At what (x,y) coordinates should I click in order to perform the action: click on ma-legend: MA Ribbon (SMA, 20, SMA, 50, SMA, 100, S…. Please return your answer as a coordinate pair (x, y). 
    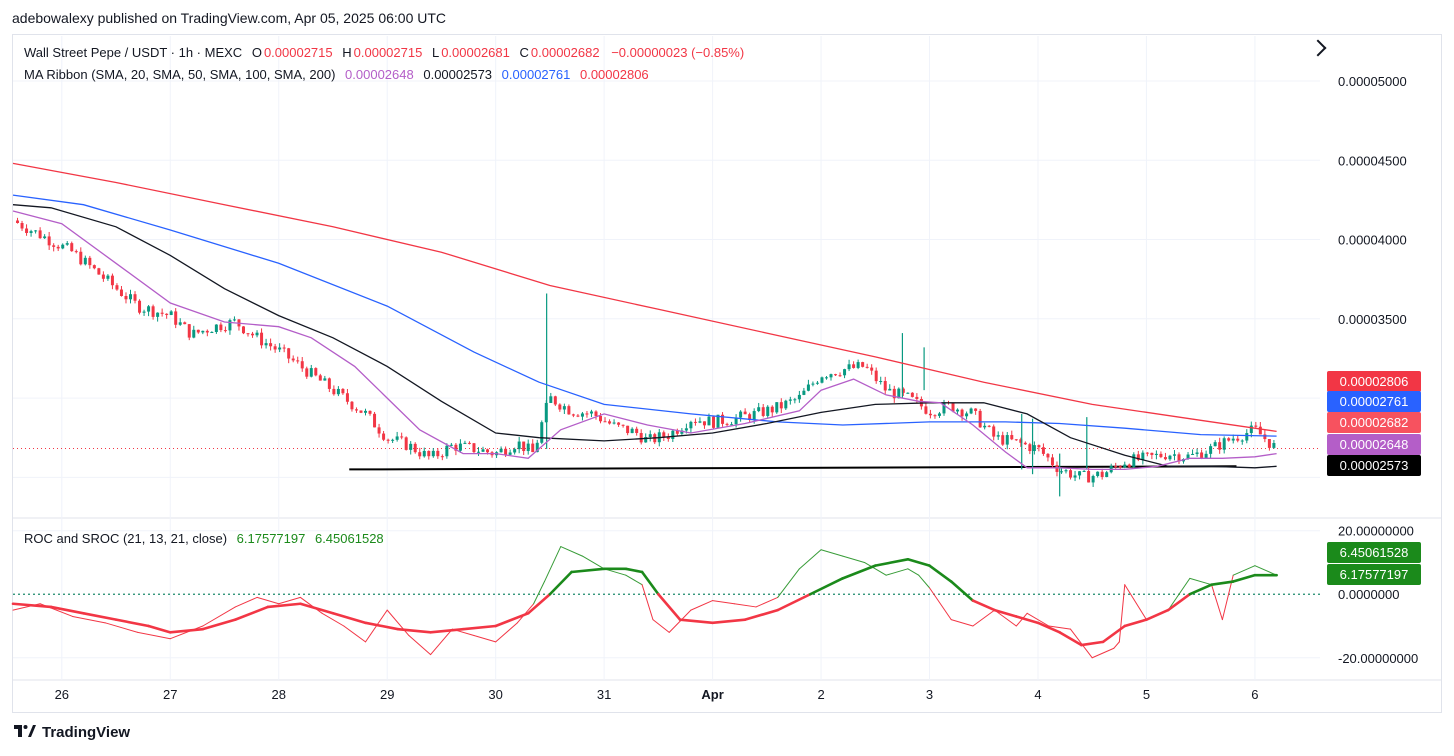
    Looking at the image, I should click on (337, 74).